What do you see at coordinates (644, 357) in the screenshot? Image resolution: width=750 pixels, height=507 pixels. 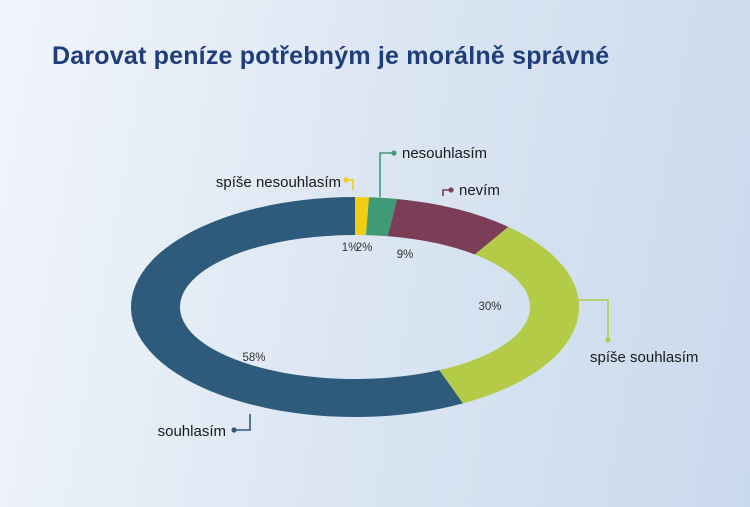 I see `category-label-spise-souhlasim: spíše souhlasím` at bounding box center [644, 357].